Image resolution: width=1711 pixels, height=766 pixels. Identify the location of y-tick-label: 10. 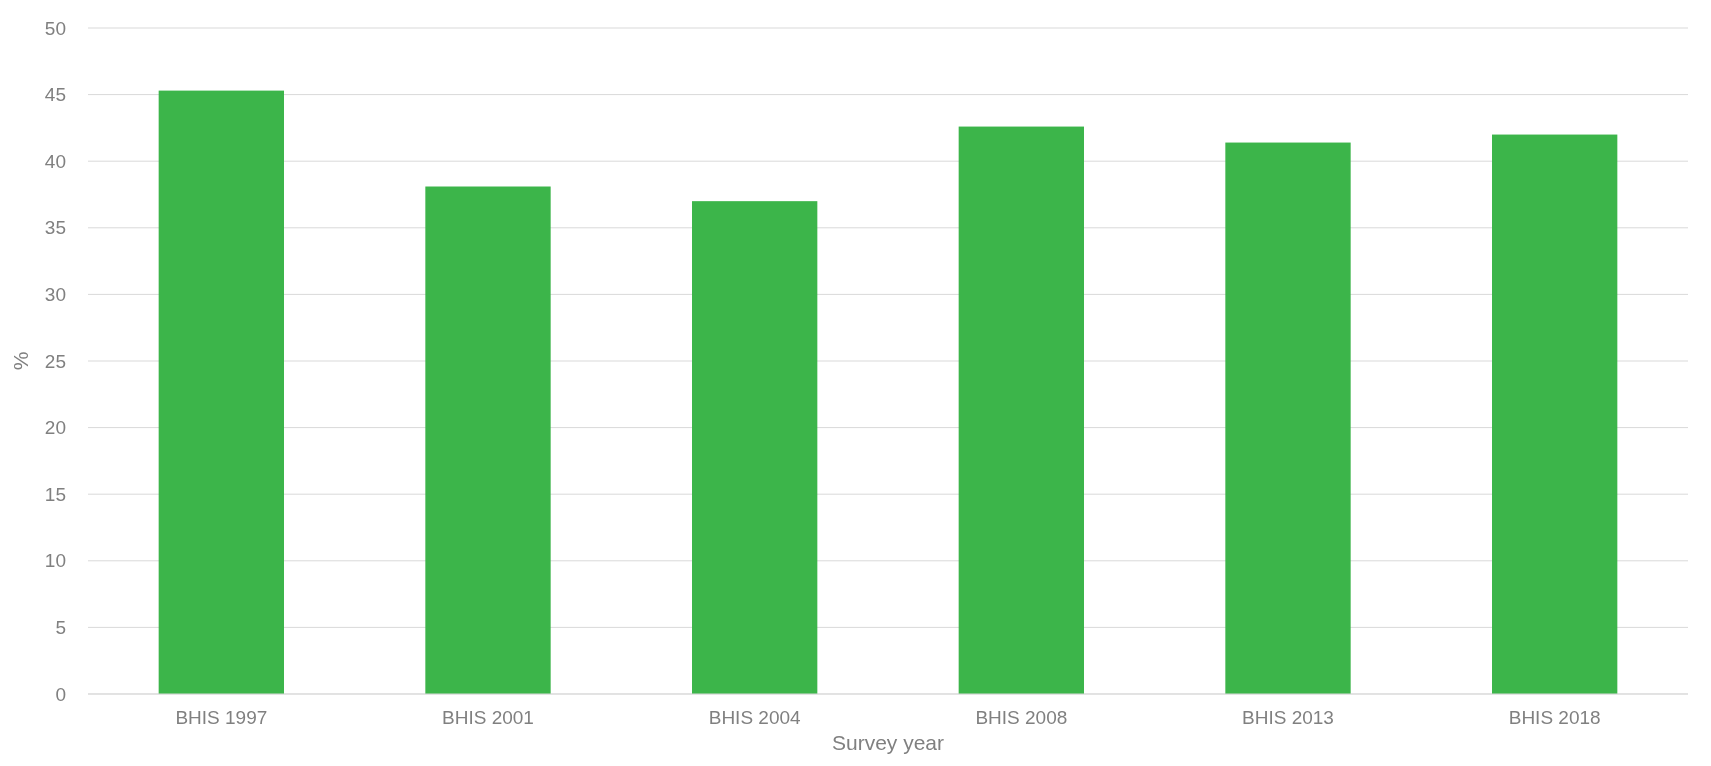
(55, 561).